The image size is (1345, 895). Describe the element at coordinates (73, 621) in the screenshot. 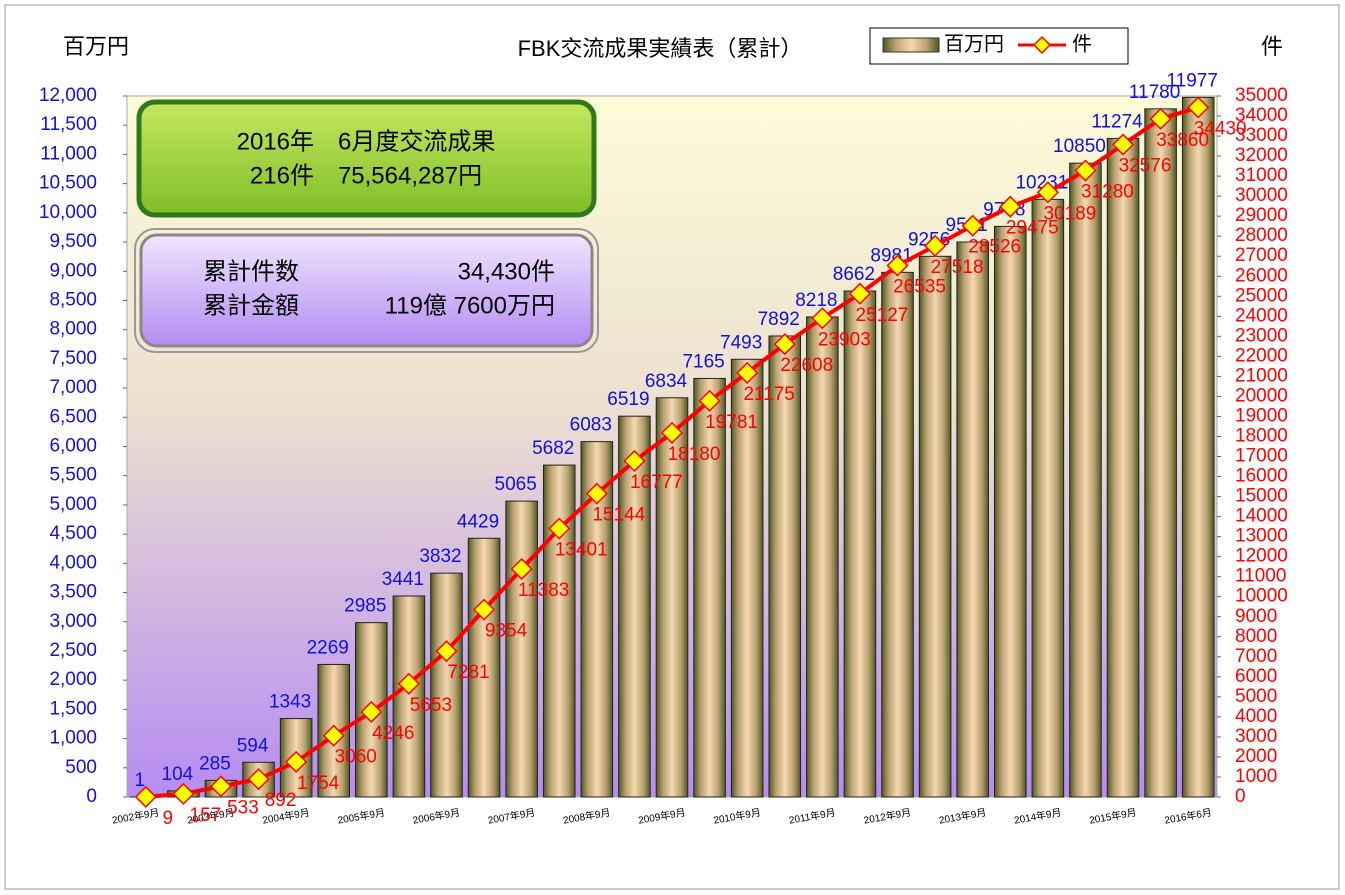

I see `y-tick-label: 3,000` at that location.